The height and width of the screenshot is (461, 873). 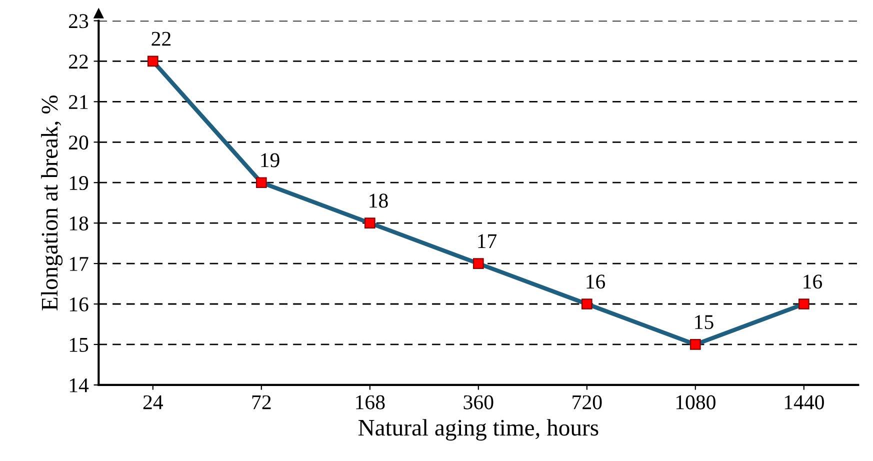 What do you see at coordinates (78, 102) in the screenshot?
I see `y-tick-label: 21` at bounding box center [78, 102].